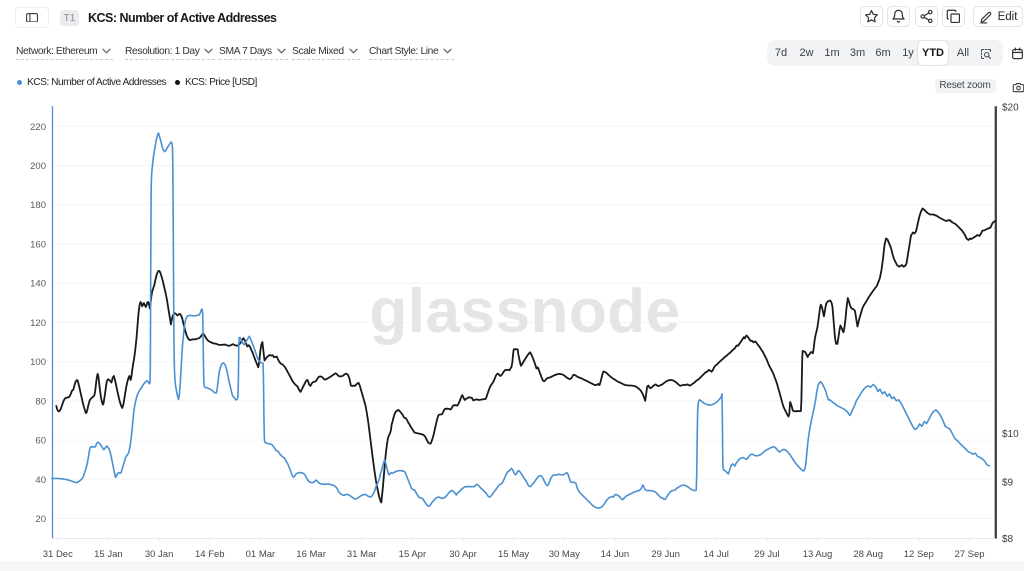  I want to click on svg-text: 30 May, so click(564, 554).